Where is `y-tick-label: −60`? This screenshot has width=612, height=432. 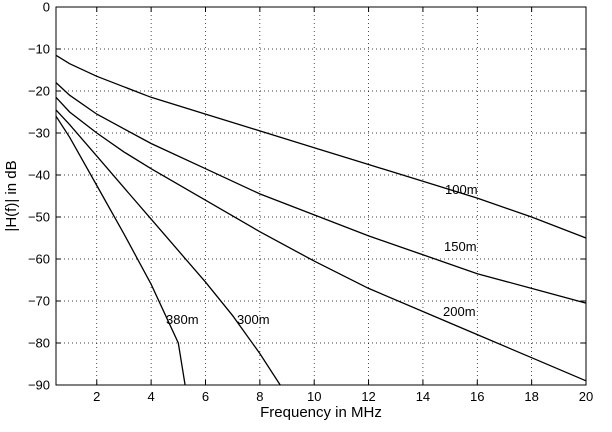
y-tick-label: −60 is located at coordinates (39, 259).